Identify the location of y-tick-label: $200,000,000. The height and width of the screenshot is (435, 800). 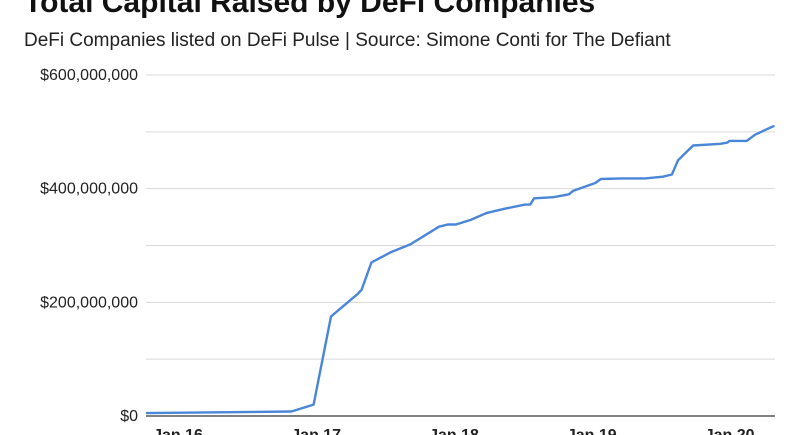
(89, 302).